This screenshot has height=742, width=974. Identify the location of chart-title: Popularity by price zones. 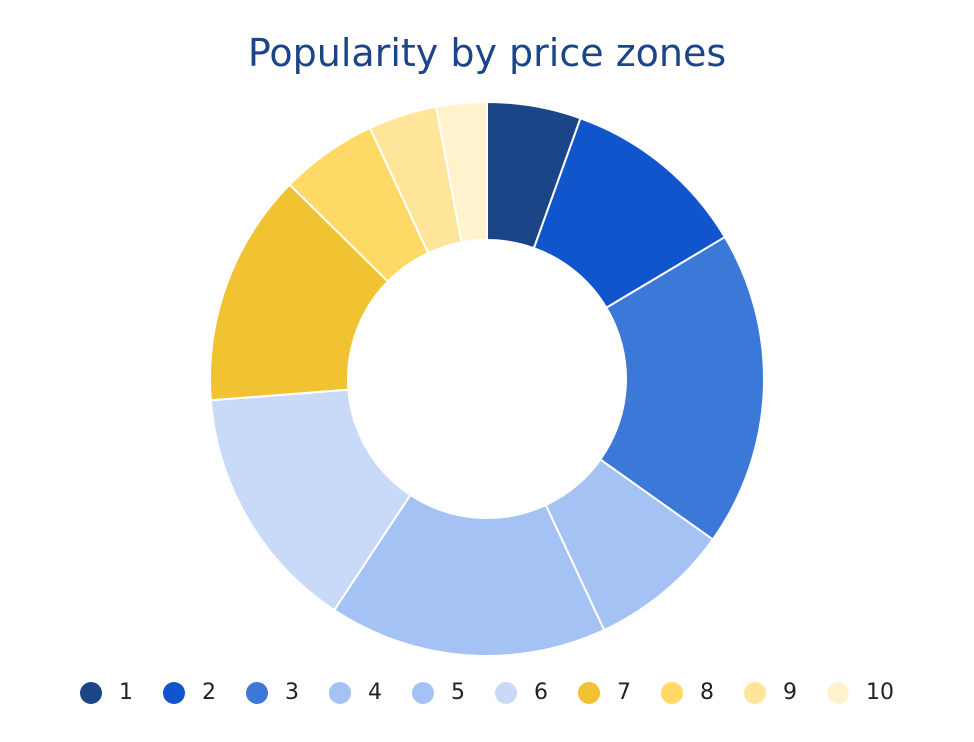
(487, 53).